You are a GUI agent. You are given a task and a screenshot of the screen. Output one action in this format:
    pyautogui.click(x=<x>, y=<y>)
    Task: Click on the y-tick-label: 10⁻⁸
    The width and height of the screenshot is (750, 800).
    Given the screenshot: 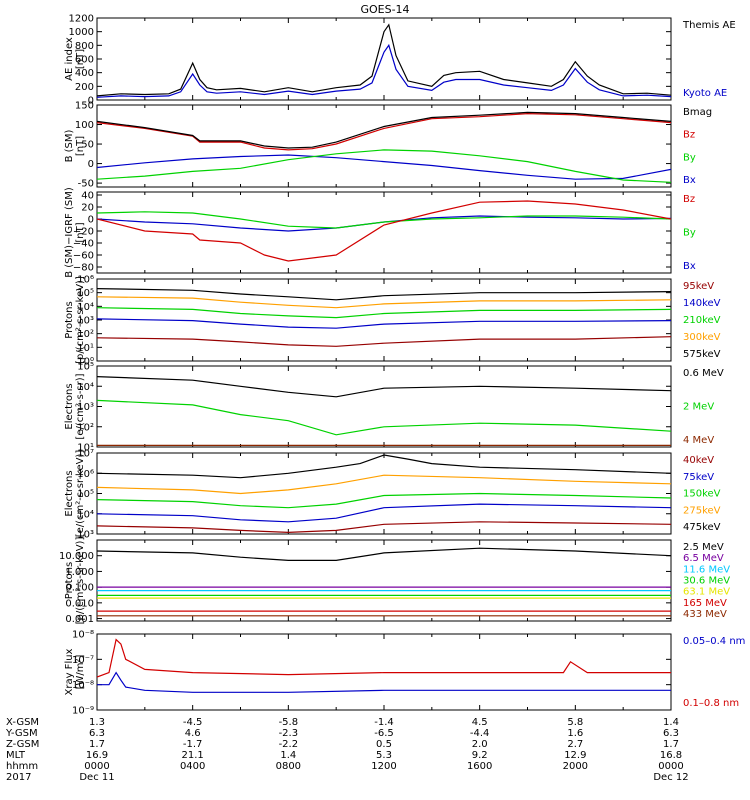 What is the action you would take?
    pyautogui.click(x=83, y=635)
    